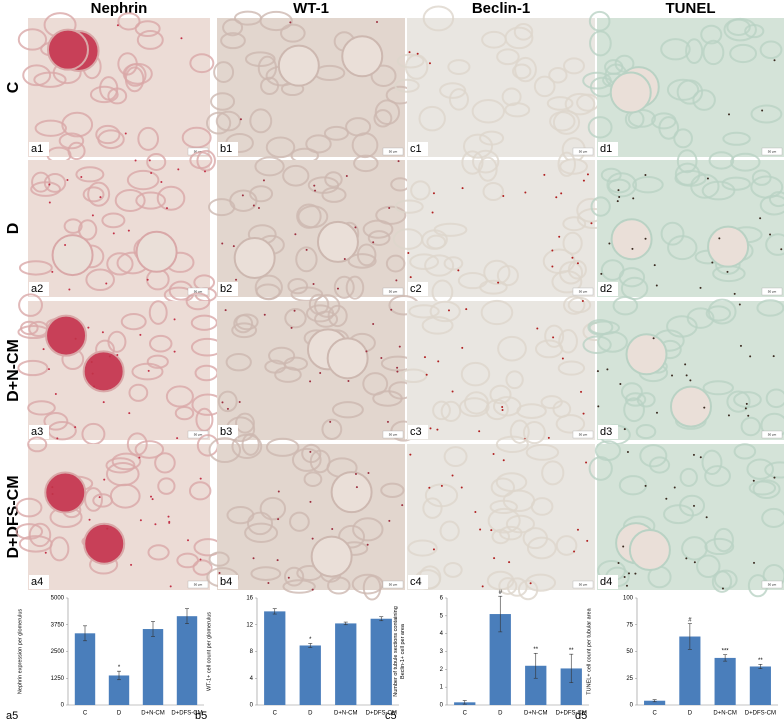 Image resolution: width=784 pixels, height=723 pixels. Describe the element at coordinates (119, 714) in the screenshot. I see `x-tick-label: D` at that location.